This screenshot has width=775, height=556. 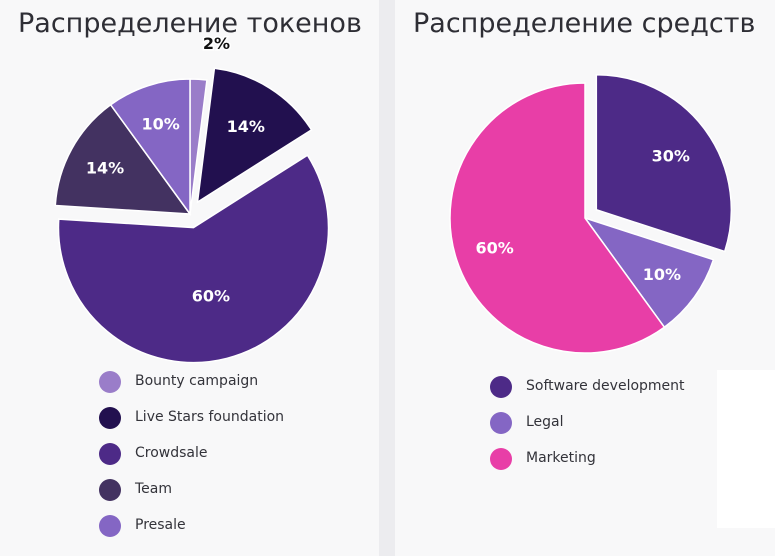 What do you see at coordinates (171, 453) in the screenshot?
I see `legend-label: Crowdsale` at bounding box center [171, 453].